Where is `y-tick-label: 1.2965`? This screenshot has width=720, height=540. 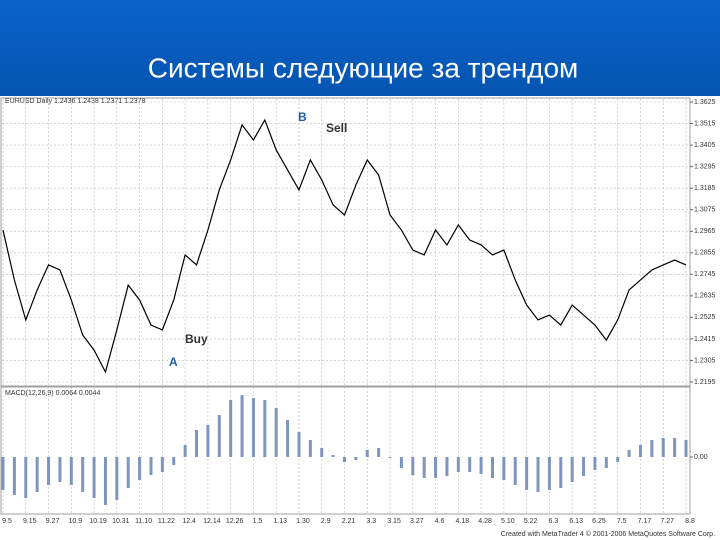
y-tick-label: 1.2965 is located at coordinates (705, 231).